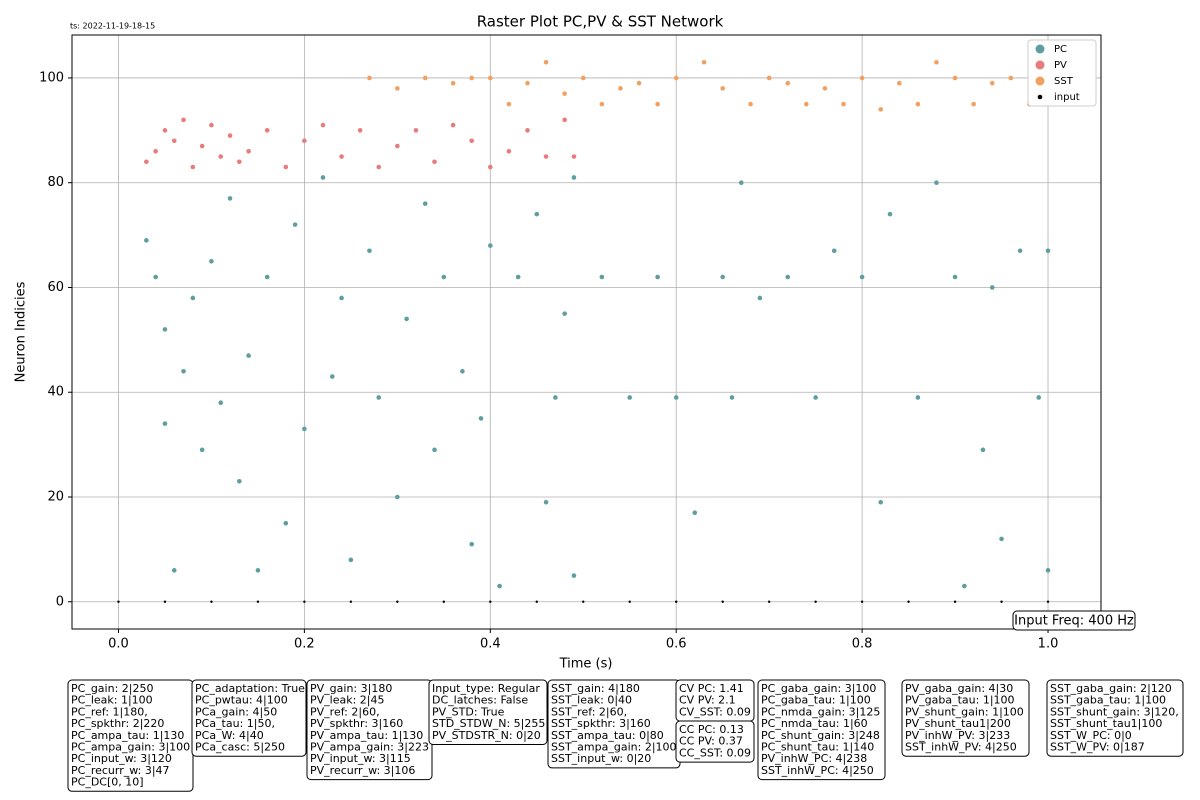  Describe the element at coordinates (820, 711) in the screenshot. I see `param-text: PC_nmda_gain: 3|125` at that location.